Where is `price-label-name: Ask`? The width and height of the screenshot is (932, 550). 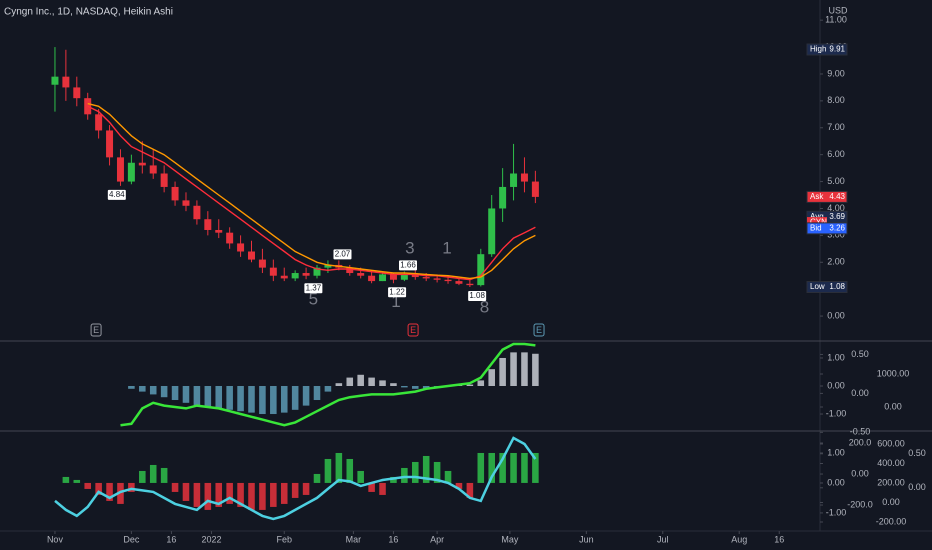 price-label-name: Ask is located at coordinates (817, 196).